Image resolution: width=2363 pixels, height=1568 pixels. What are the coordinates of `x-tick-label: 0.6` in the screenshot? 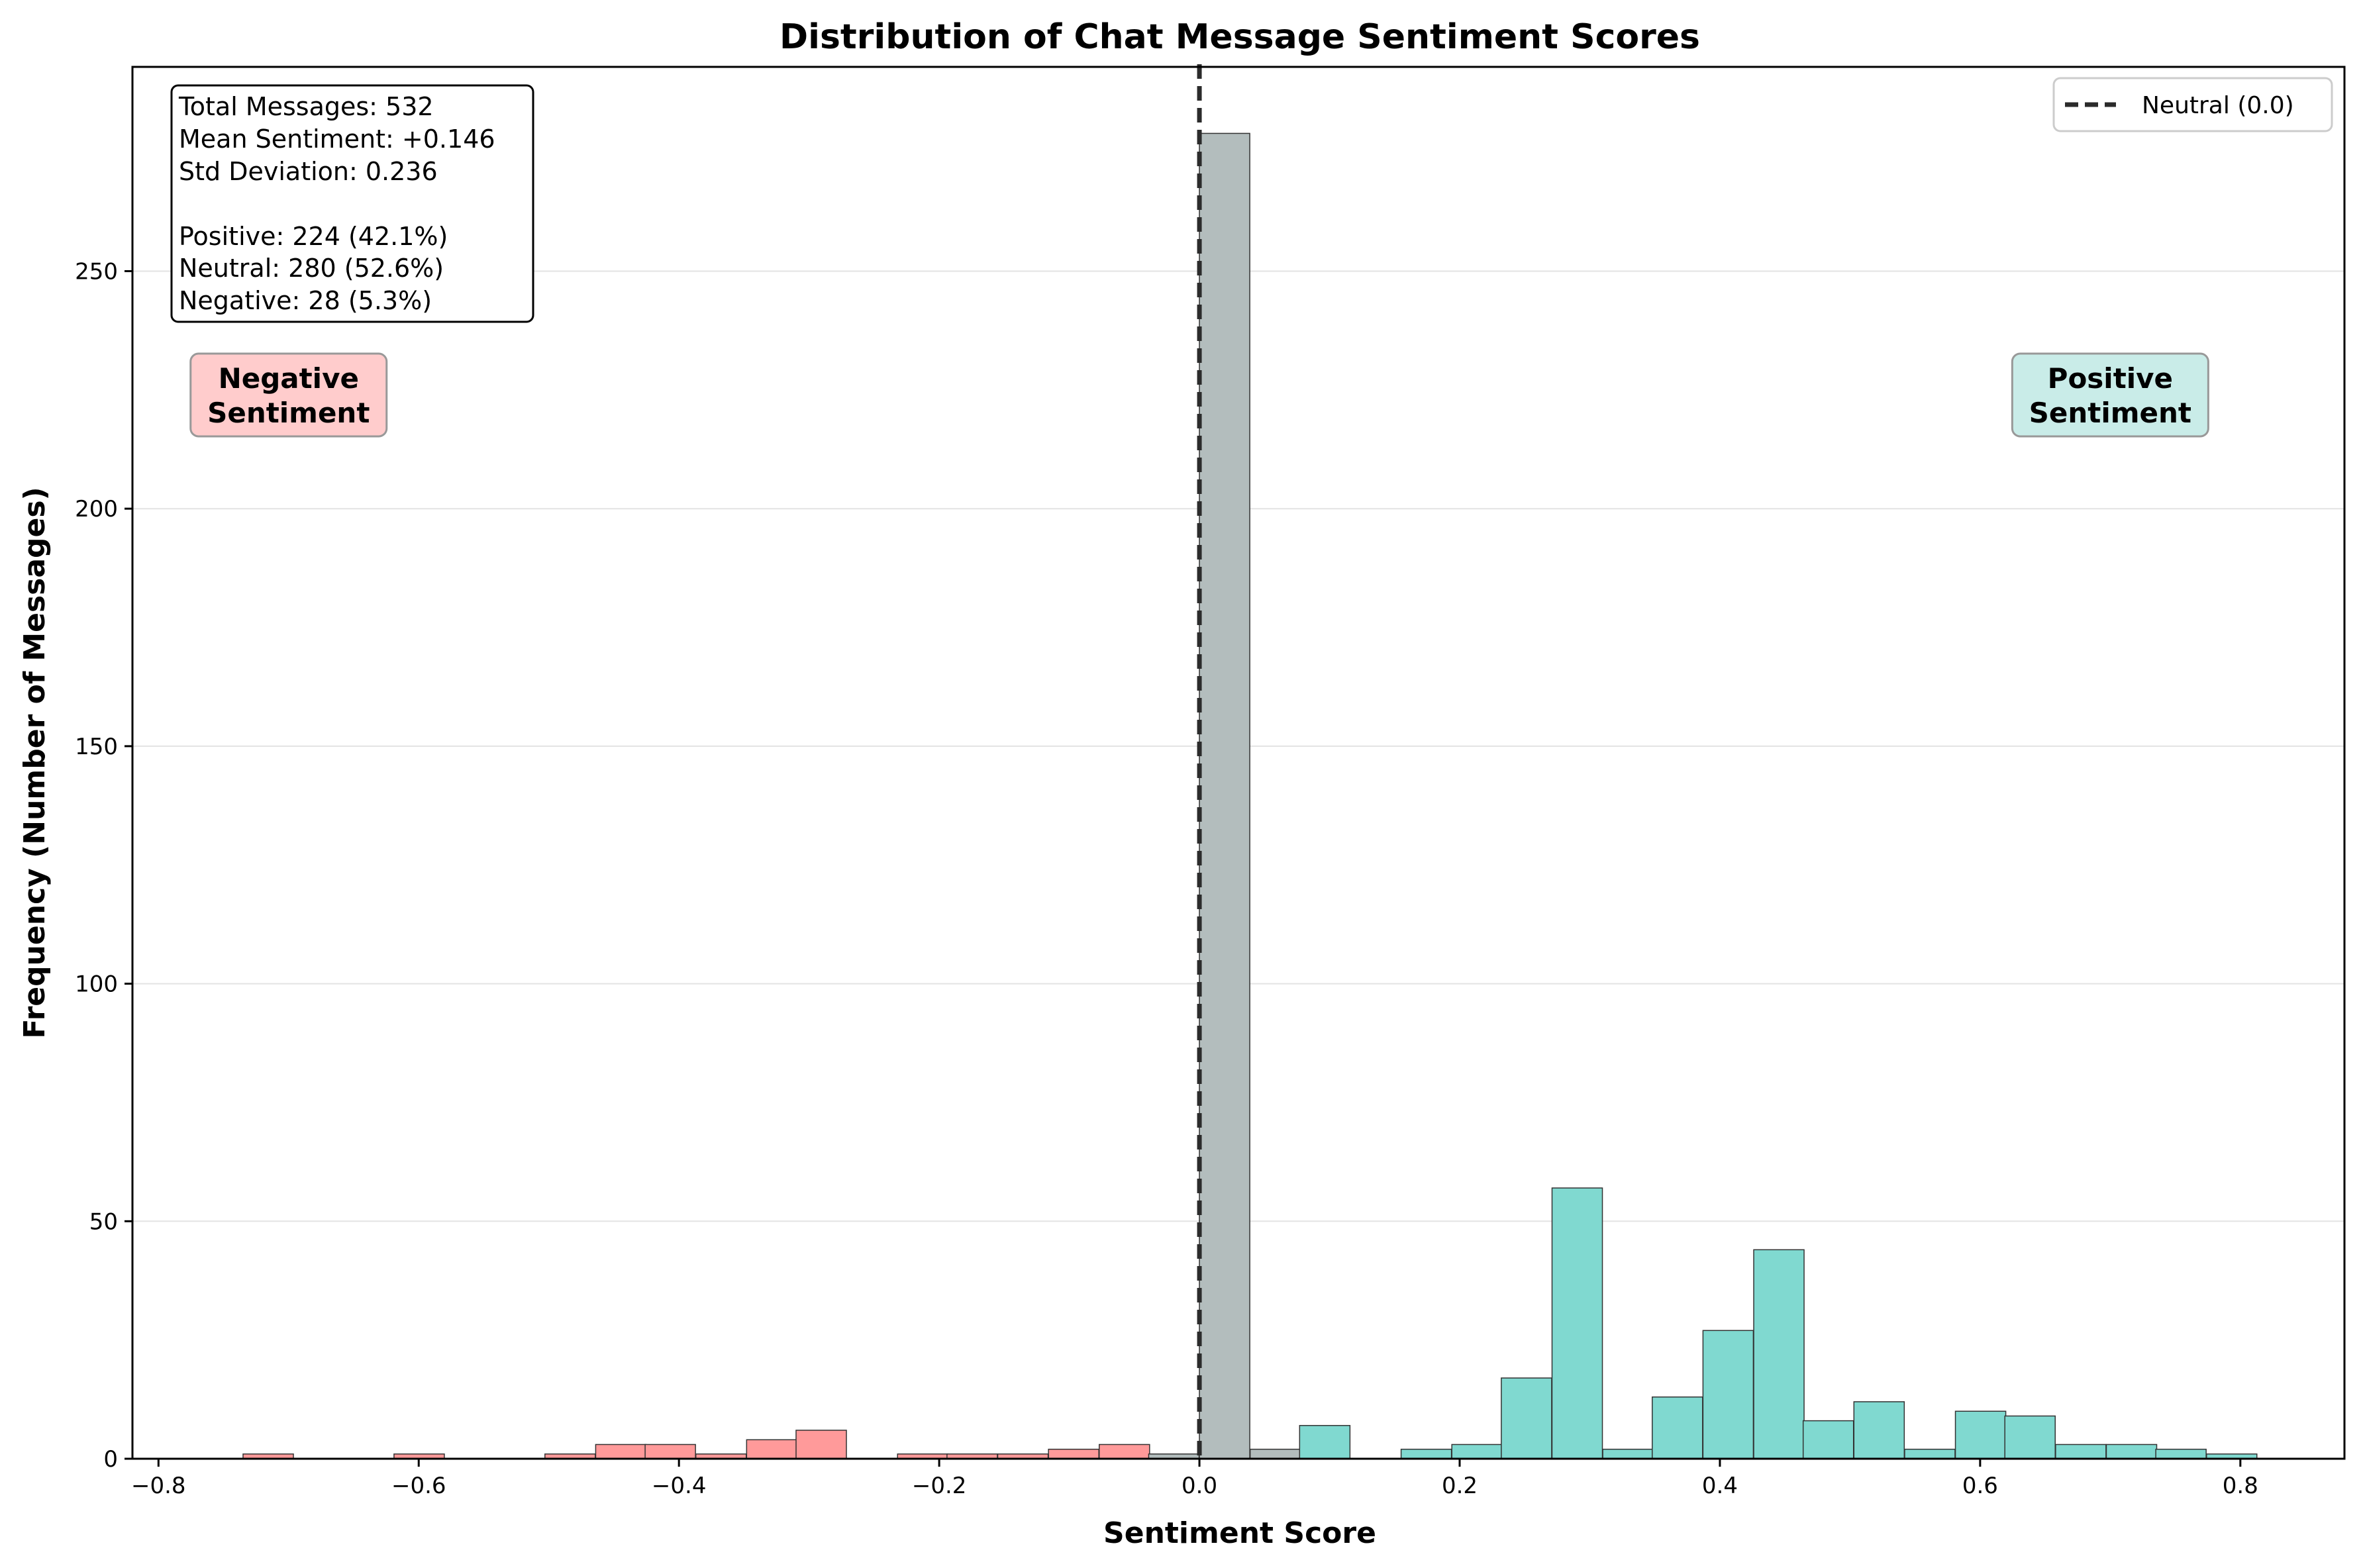 It's located at (1980, 1486).